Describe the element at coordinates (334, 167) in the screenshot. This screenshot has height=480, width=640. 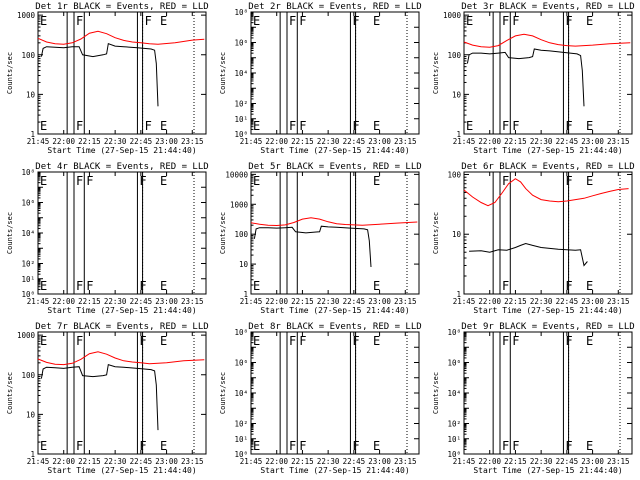
I see `panel-title: Det 5r BLACK = Events, RED = LLD` at that location.